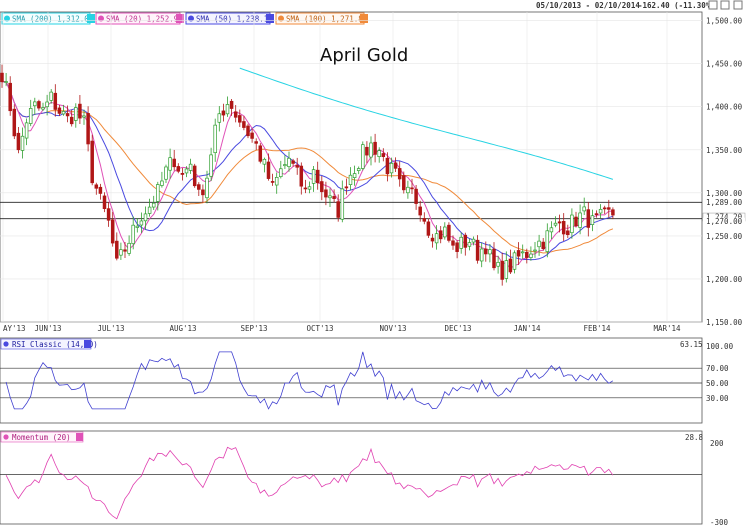 The width and height of the screenshot is (750, 530). Describe the element at coordinates (87, 344) in the screenshot. I see `rsi-close-icon` at that location.